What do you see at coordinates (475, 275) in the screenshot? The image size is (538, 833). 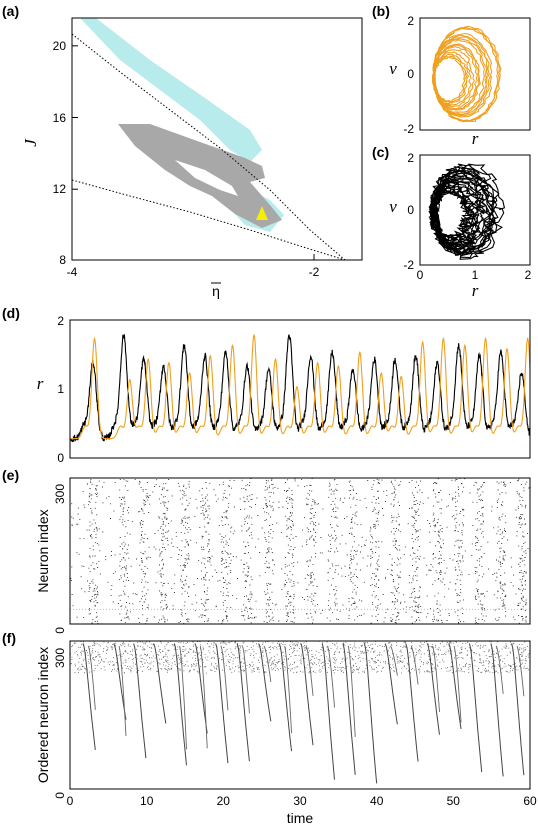 I see `c-xtick-1: 1` at bounding box center [475, 275].